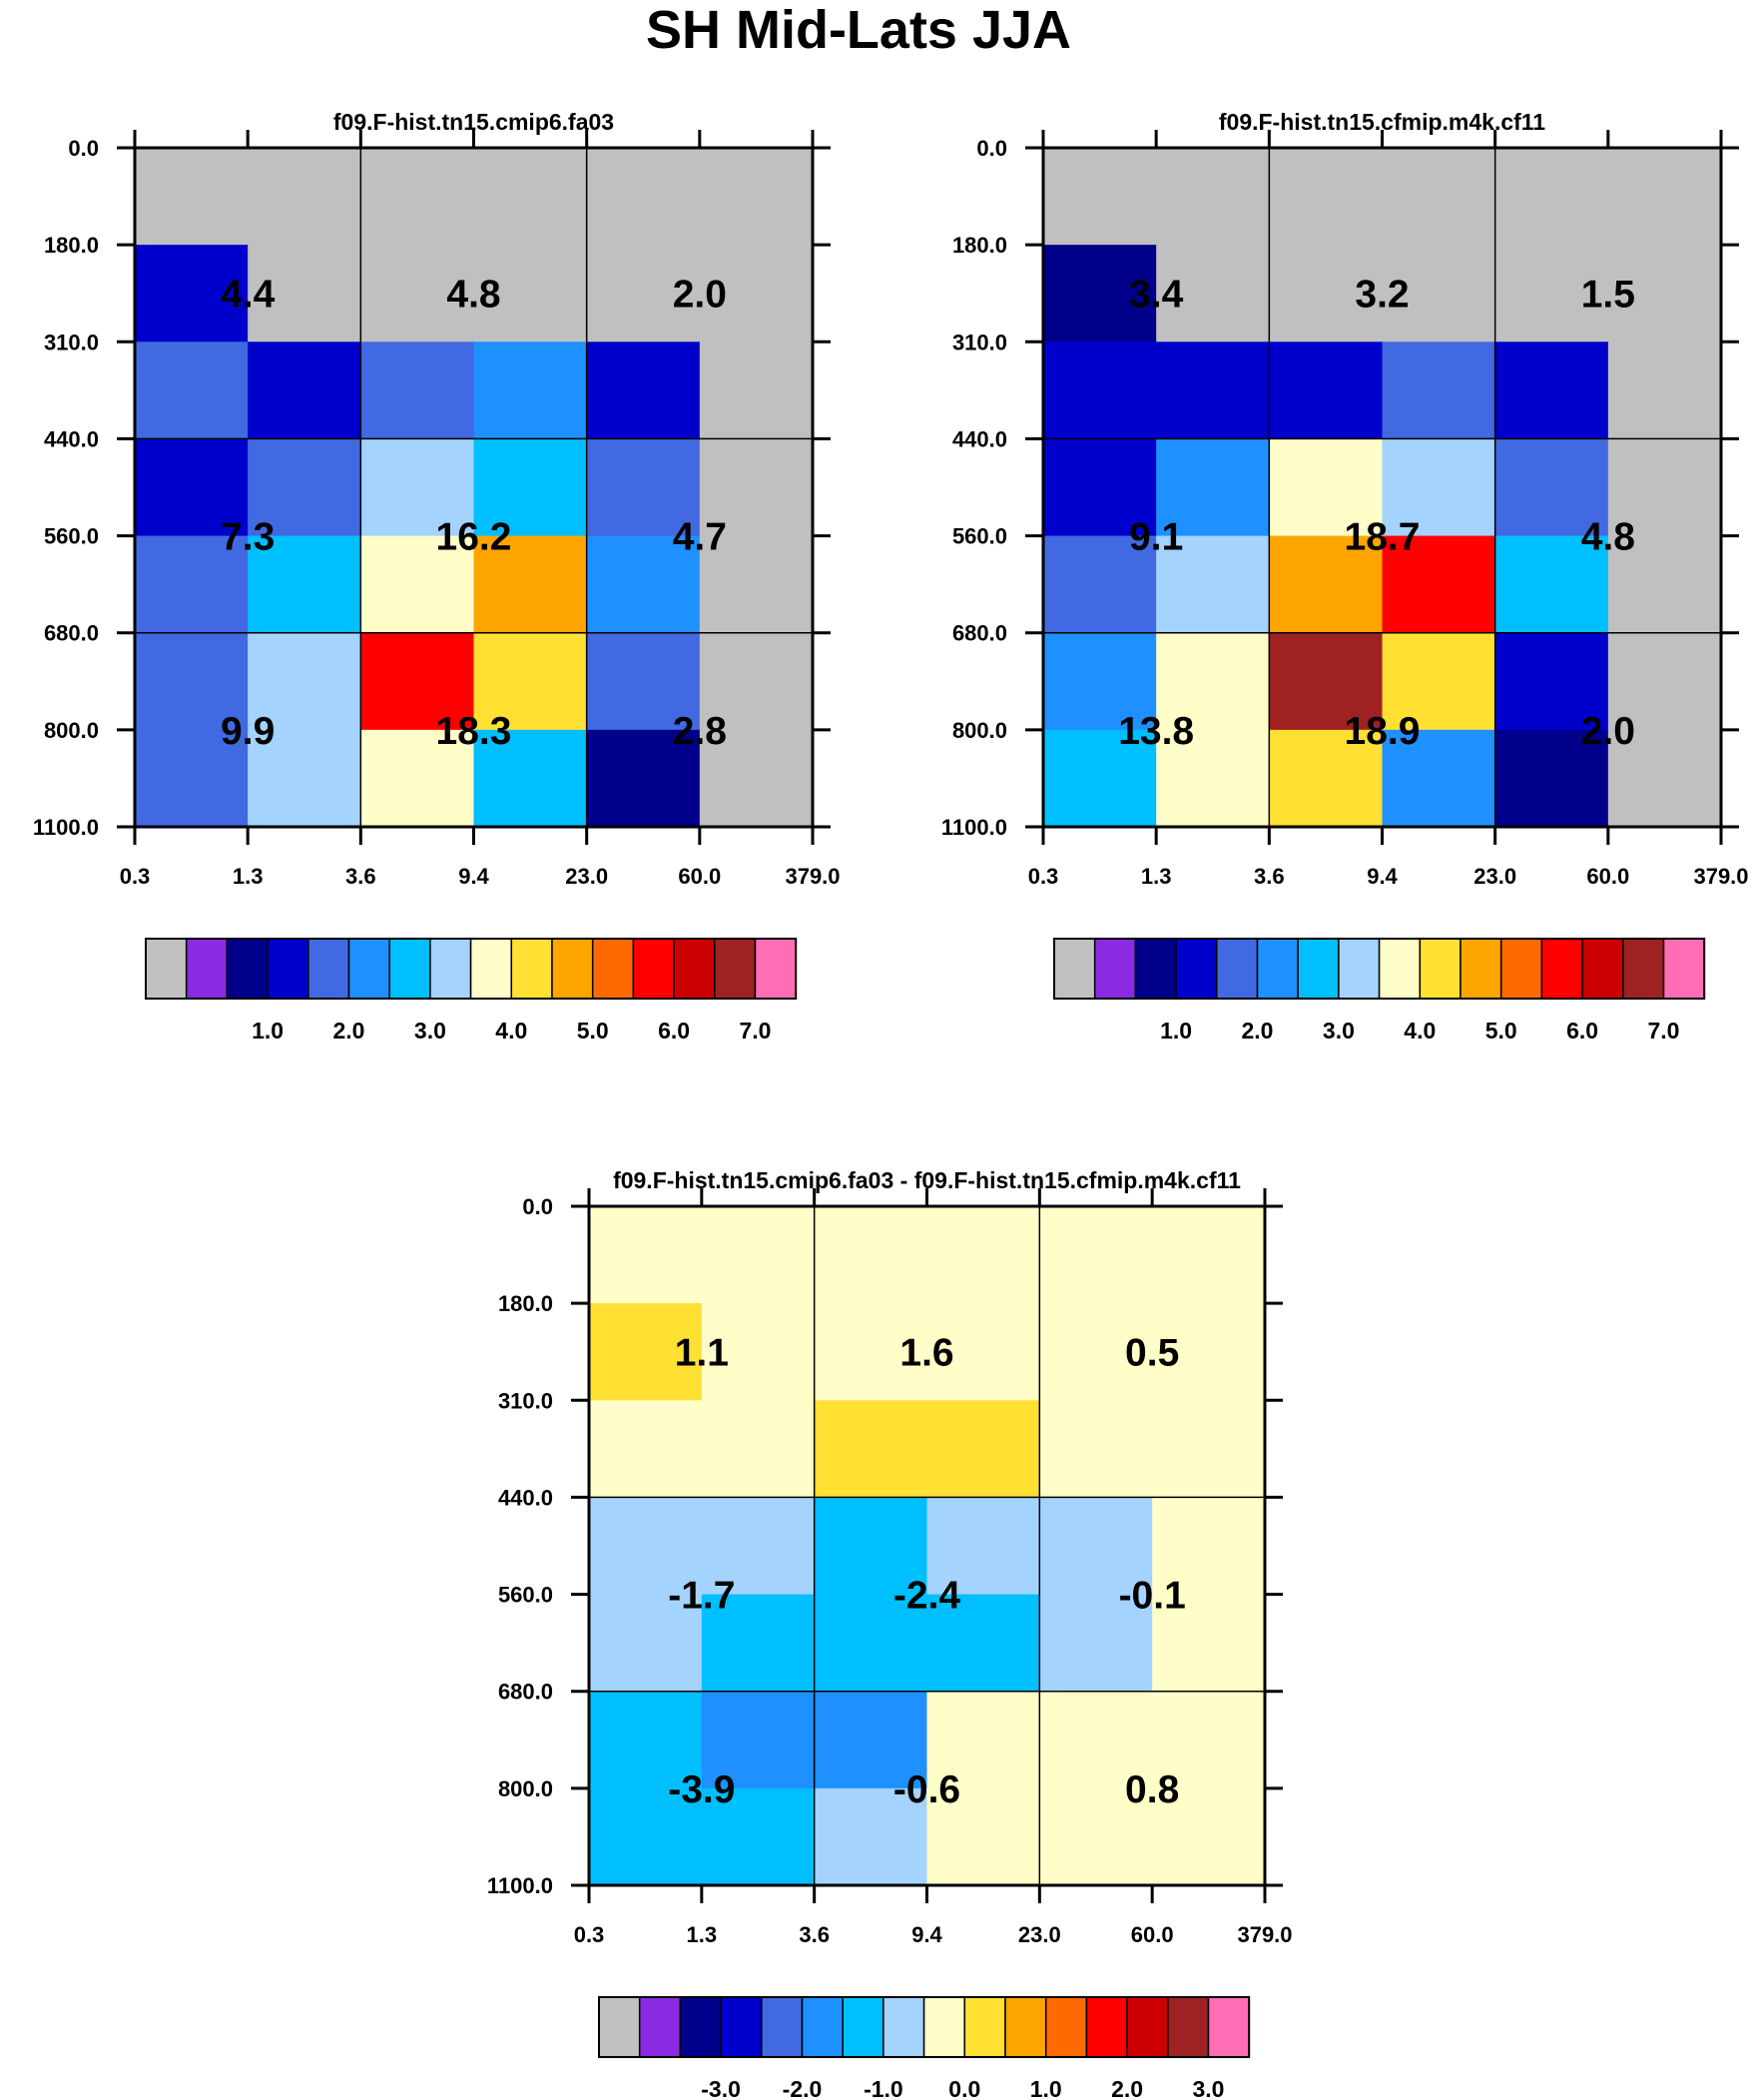  Describe the element at coordinates (701, 1789) in the screenshot. I see `data-label: -3.9` at that location.